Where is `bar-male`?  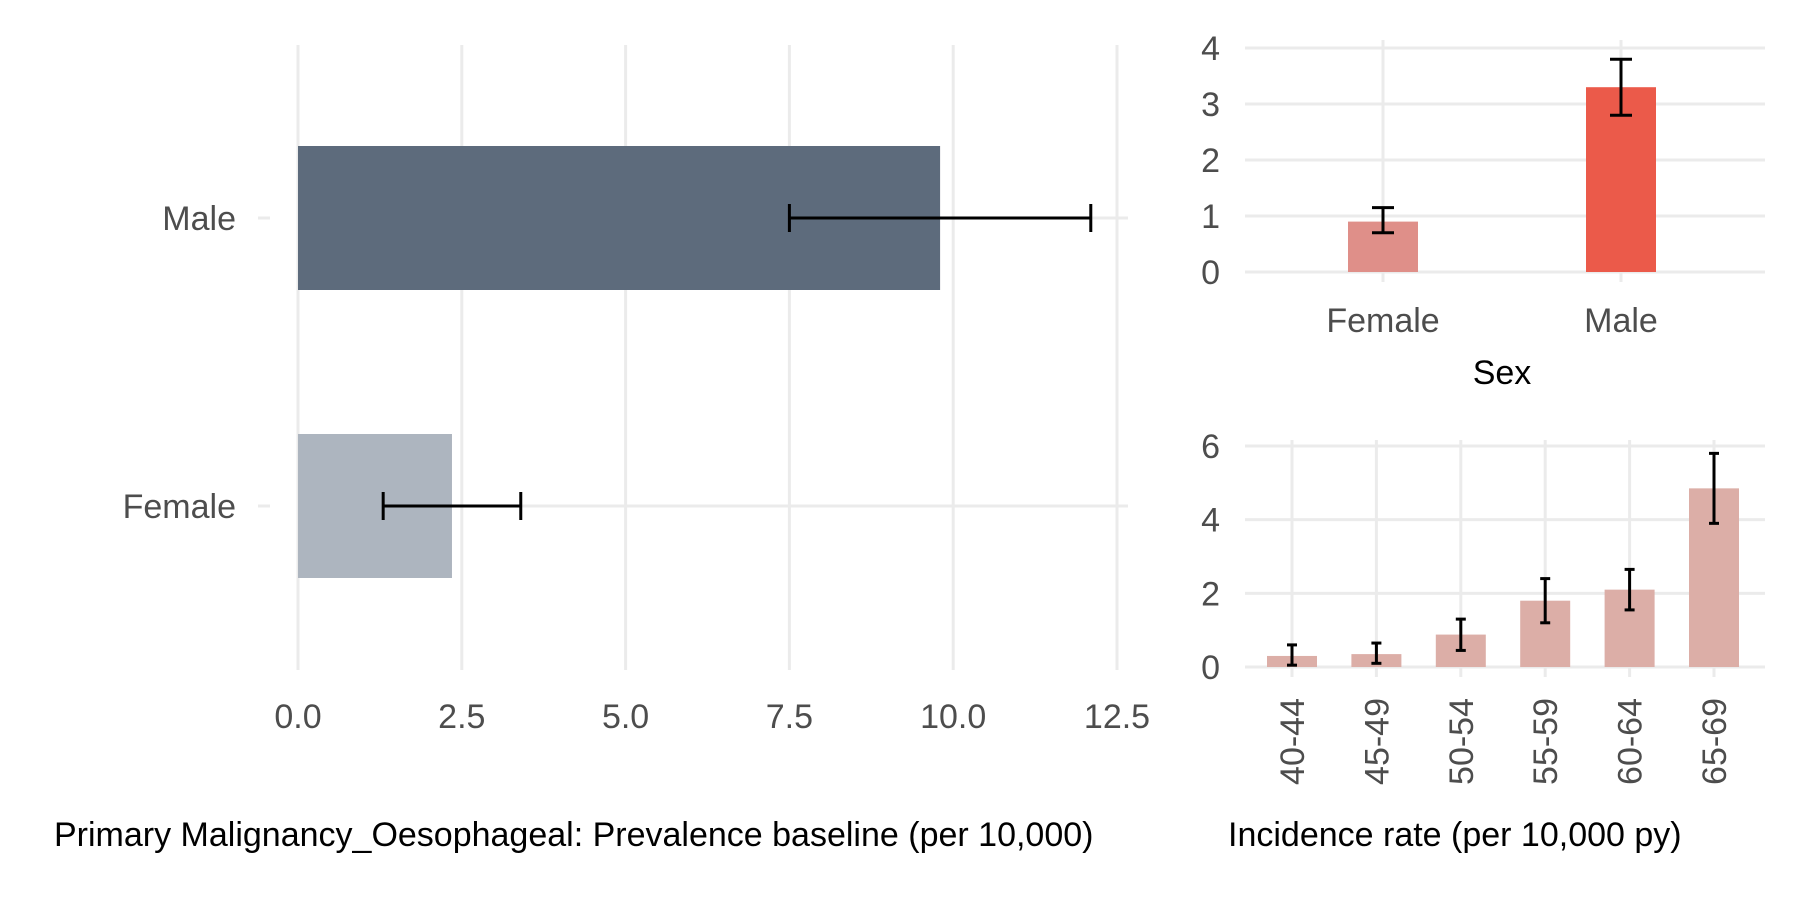 bar-male is located at coordinates (1621, 179).